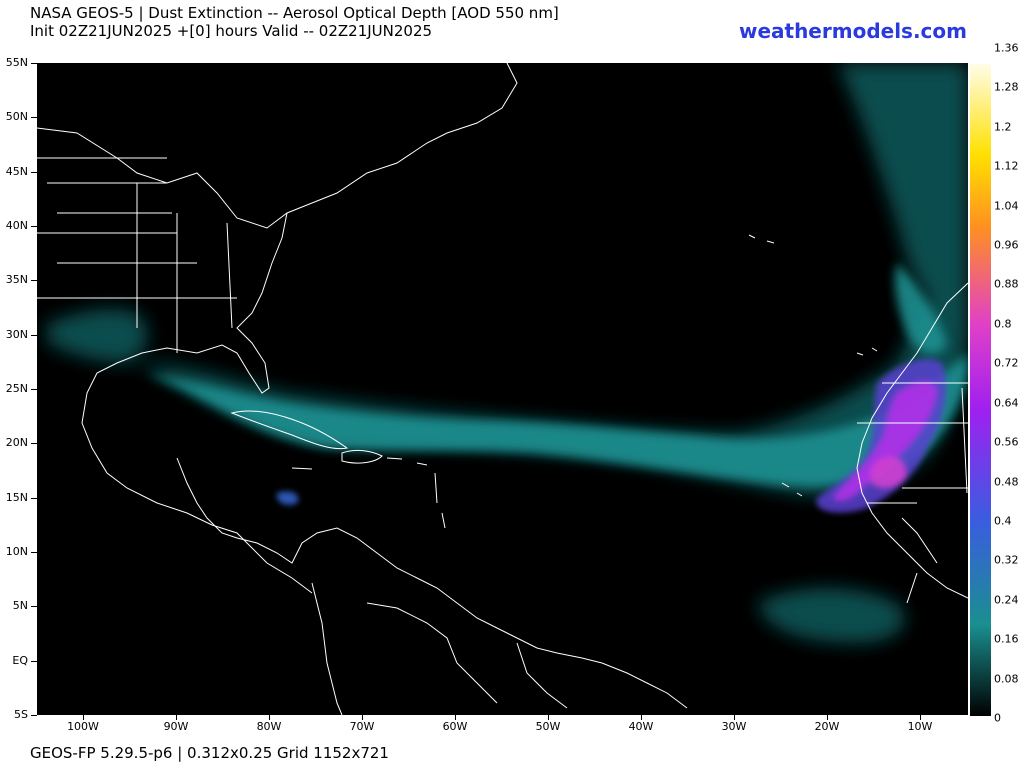 The width and height of the screenshot is (1024, 768). What do you see at coordinates (16, 225) in the screenshot?
I see `latitude-label: 40N` at bounding box center [16, 225].